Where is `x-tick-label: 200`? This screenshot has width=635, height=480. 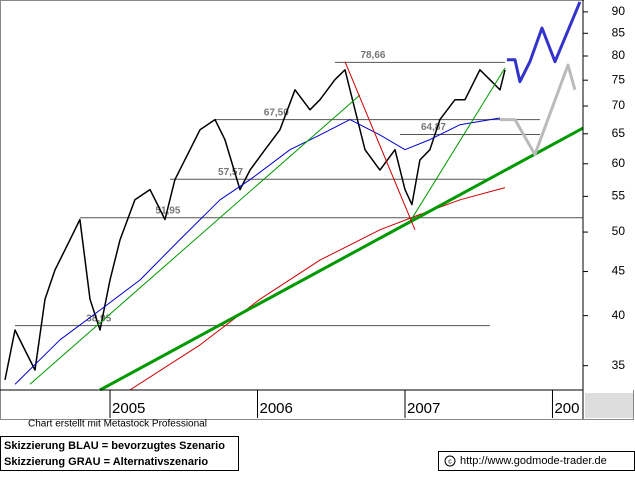
x-tick-label: 200 is located at coordinates (566, 408).